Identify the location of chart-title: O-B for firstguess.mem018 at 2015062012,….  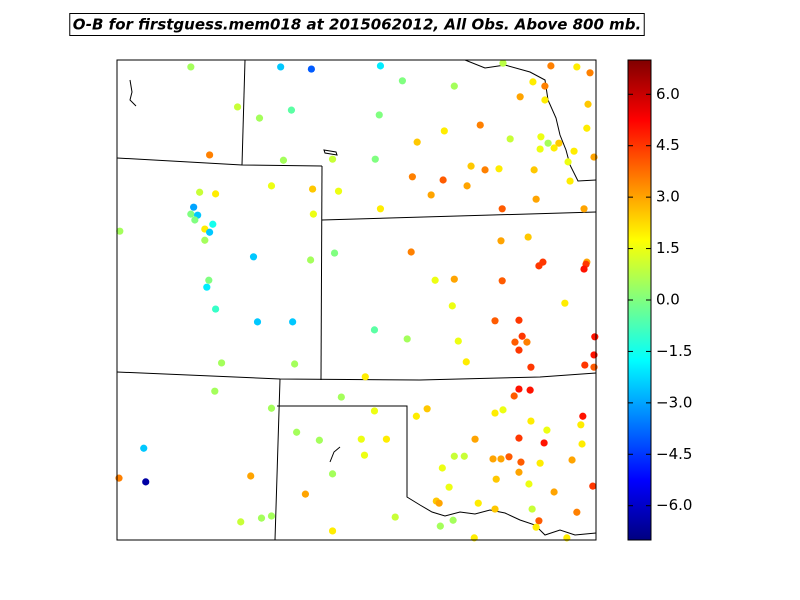
(357, 25).